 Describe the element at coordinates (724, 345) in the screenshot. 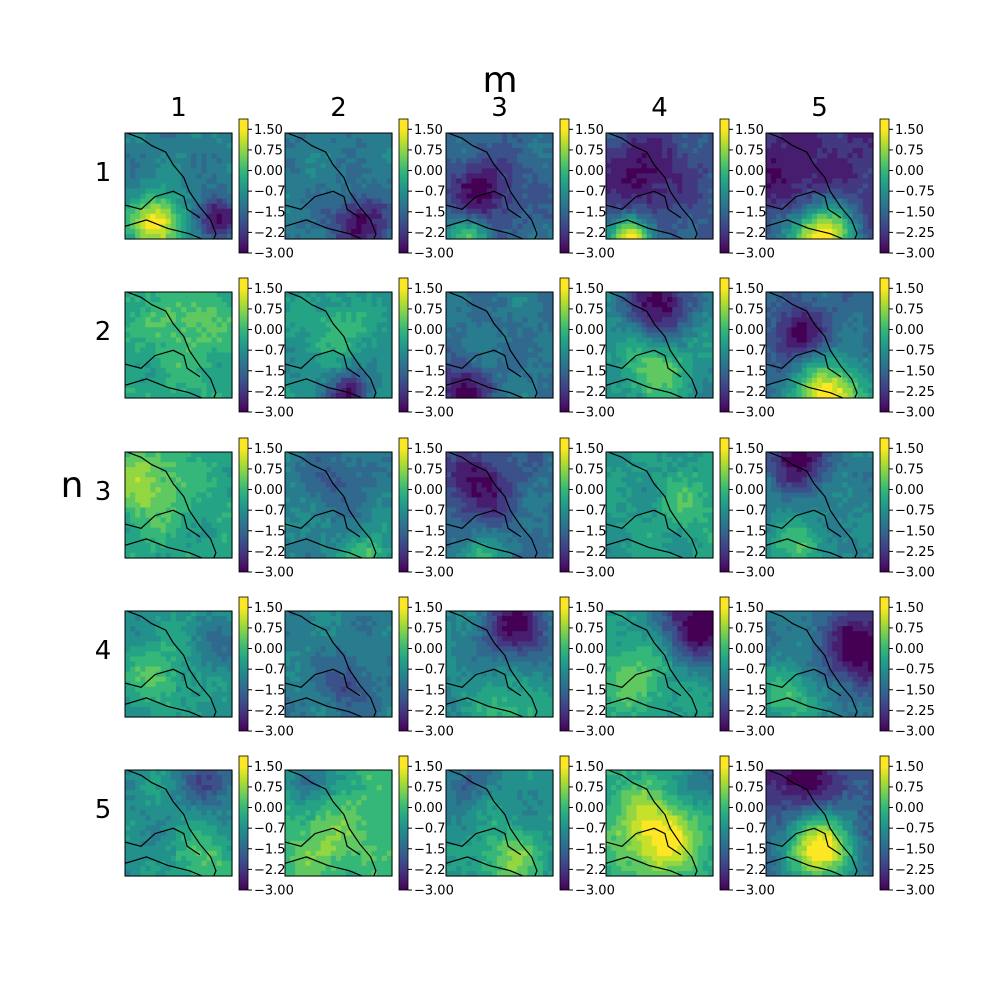

I see `colorbar` at that location.